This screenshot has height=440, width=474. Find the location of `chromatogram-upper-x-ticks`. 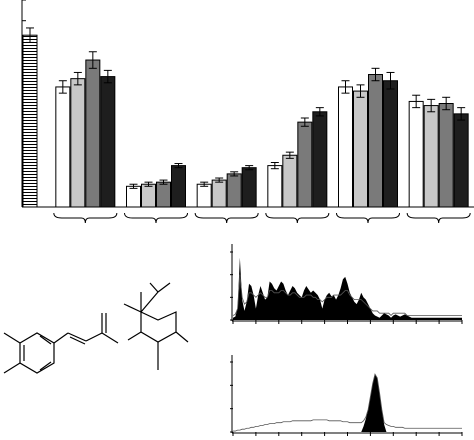

chromatogram-upper-x-ticks is located at coordinates (347, 322).